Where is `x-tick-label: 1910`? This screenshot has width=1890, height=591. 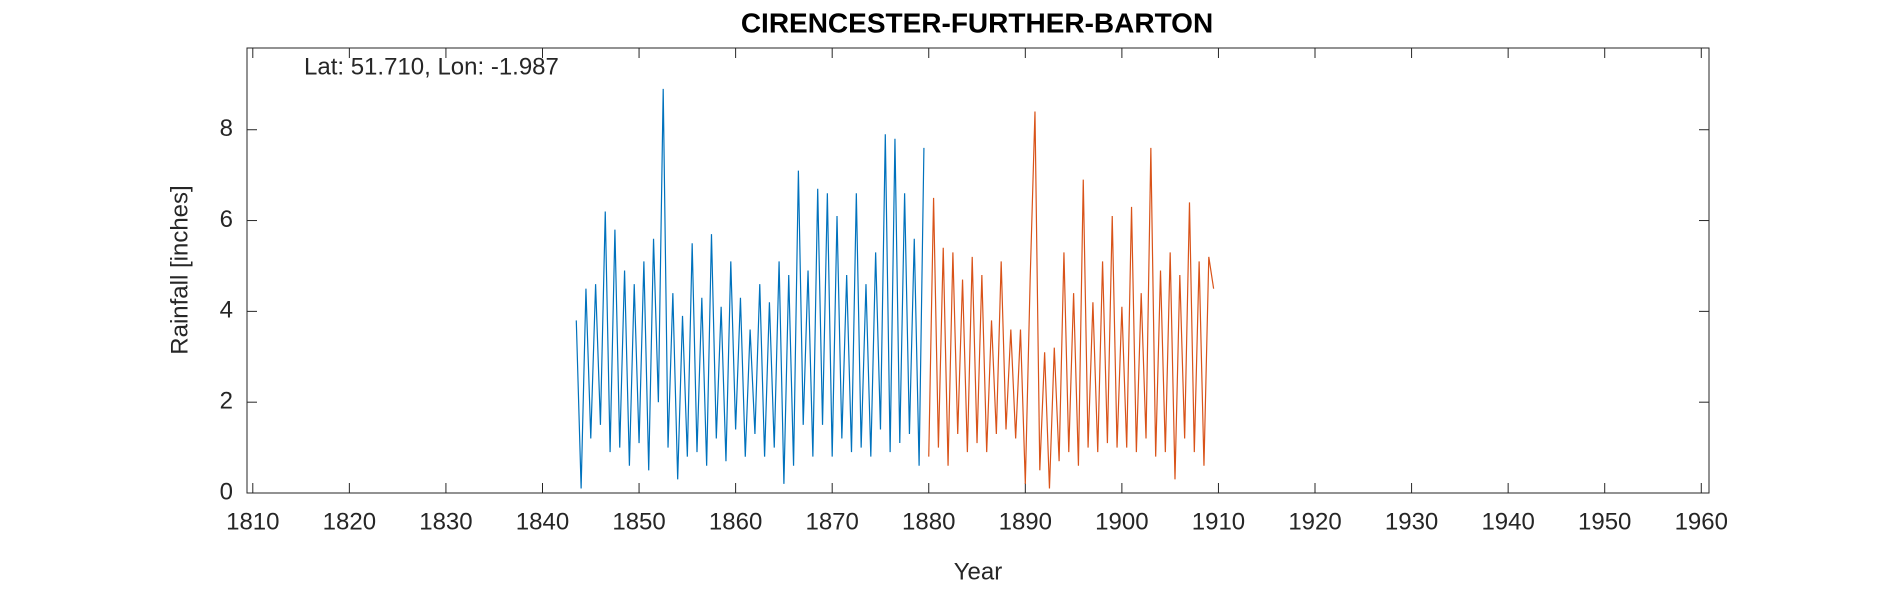 x-tick-label: 1910 is located at coordinates (1218, 521).